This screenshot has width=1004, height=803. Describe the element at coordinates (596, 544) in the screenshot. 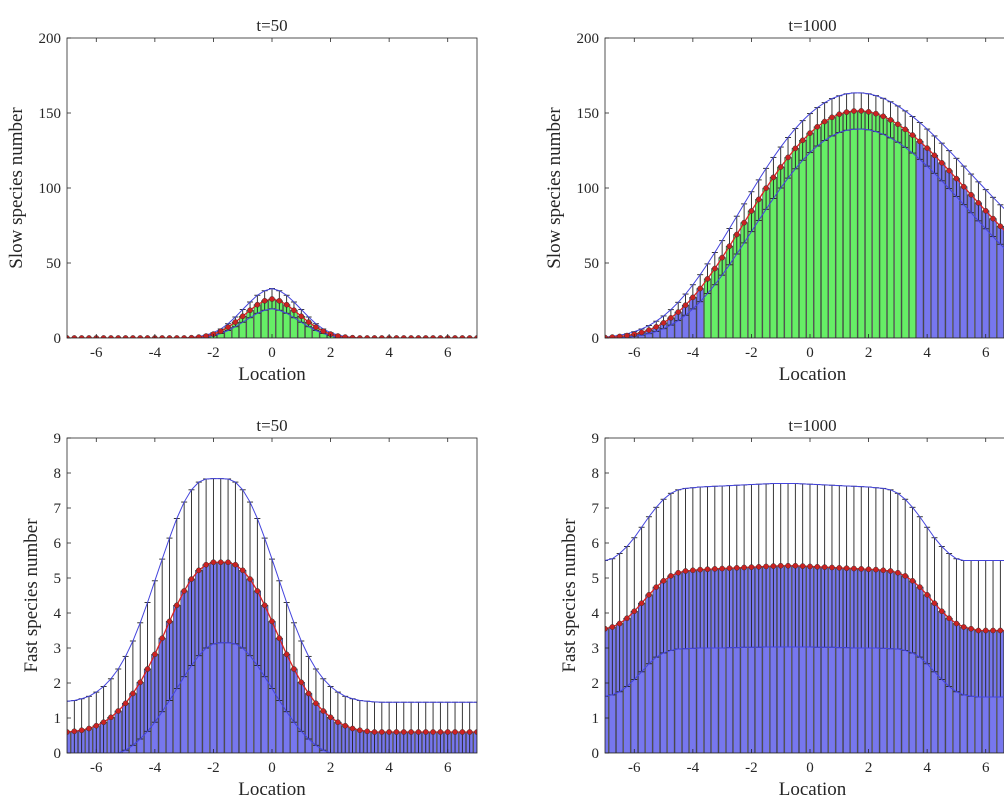

I see `y-tick-label: 6` at that location.